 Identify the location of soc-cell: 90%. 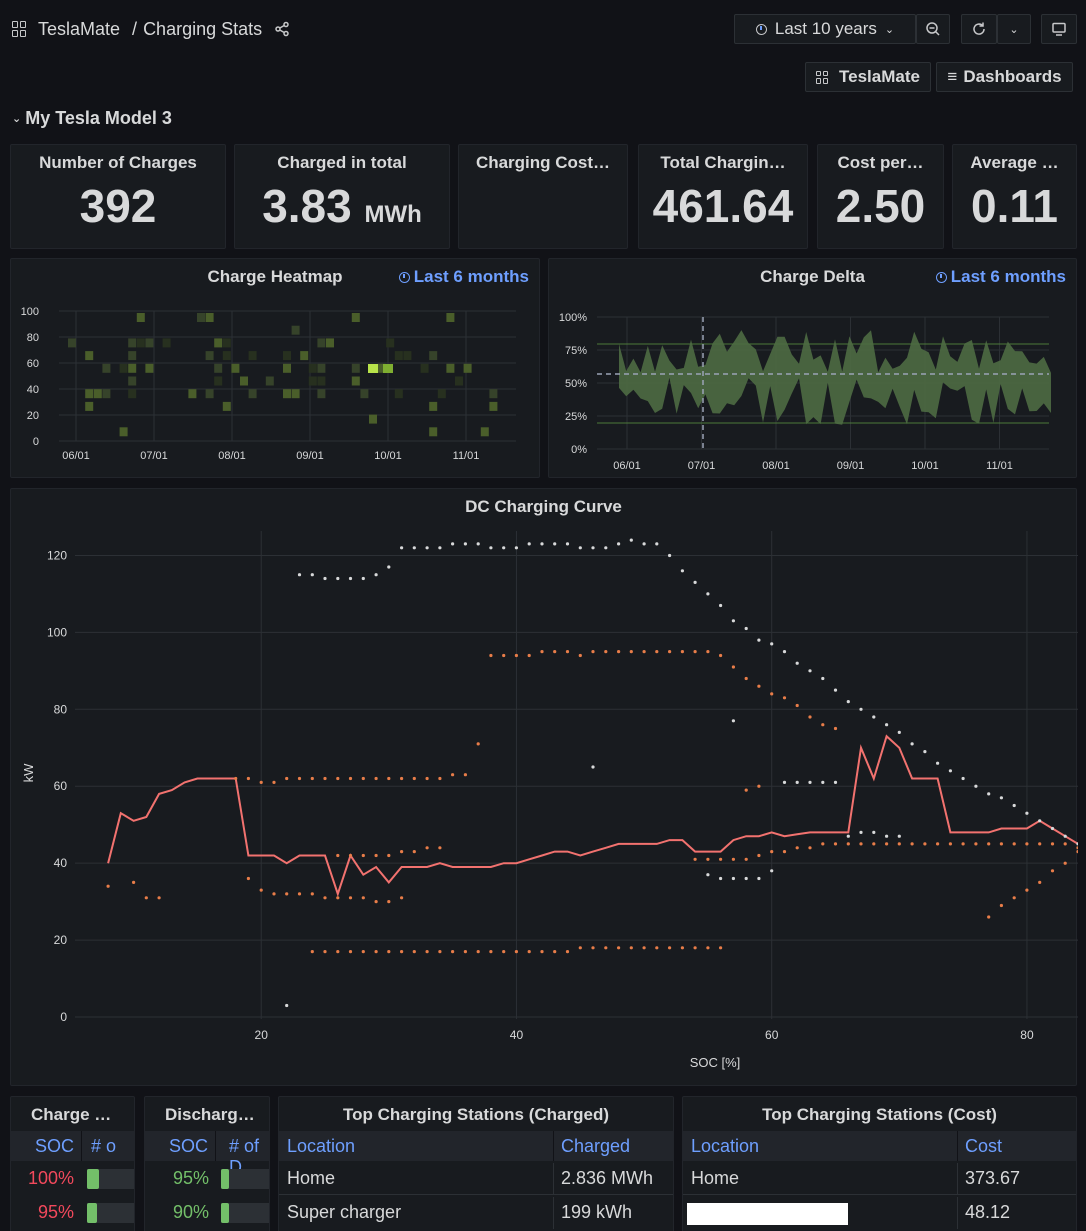
(190, 1212).